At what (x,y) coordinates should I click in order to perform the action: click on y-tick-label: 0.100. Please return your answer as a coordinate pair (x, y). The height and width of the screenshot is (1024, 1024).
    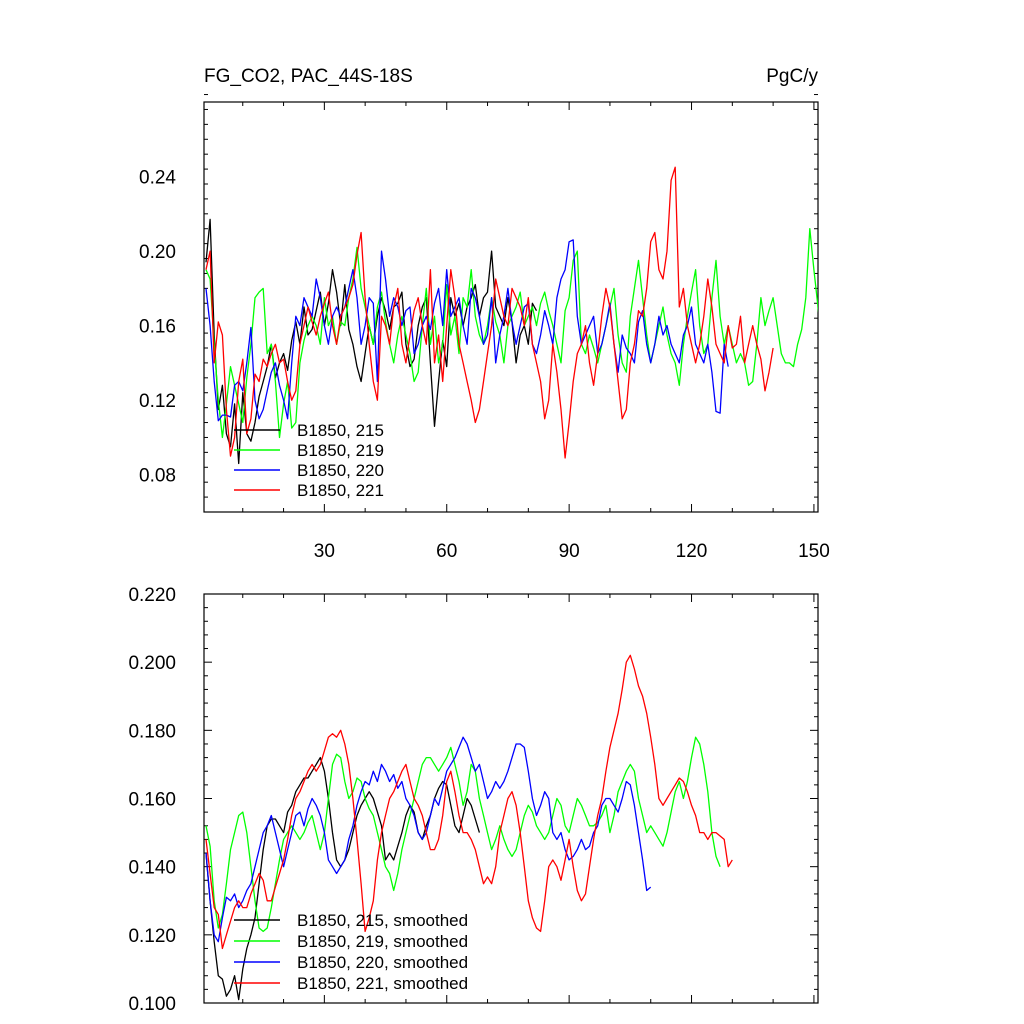
    Looking at the image, I should click on (152, 1004).